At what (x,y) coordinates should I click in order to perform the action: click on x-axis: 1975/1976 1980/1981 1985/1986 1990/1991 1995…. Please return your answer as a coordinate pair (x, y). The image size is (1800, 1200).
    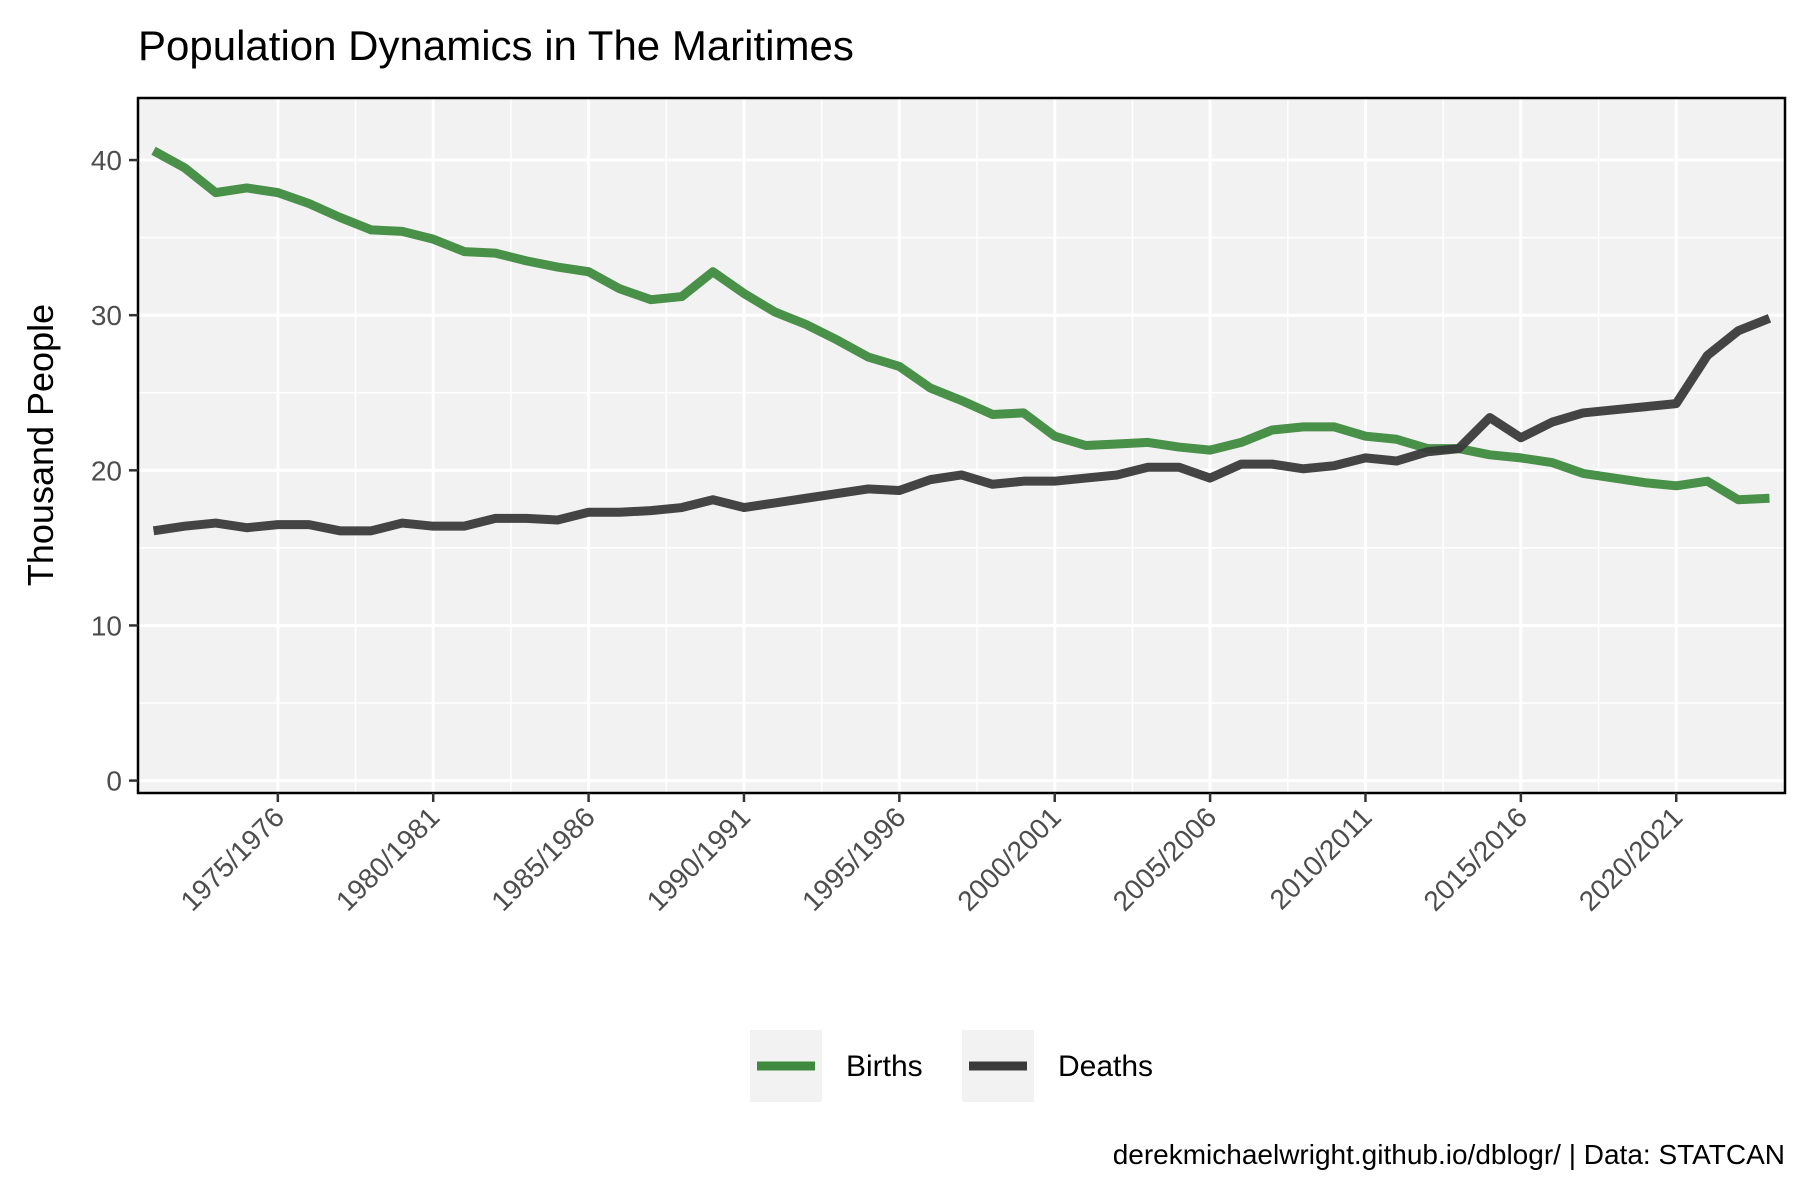
    Looking at the image, I should click on (932, 855).